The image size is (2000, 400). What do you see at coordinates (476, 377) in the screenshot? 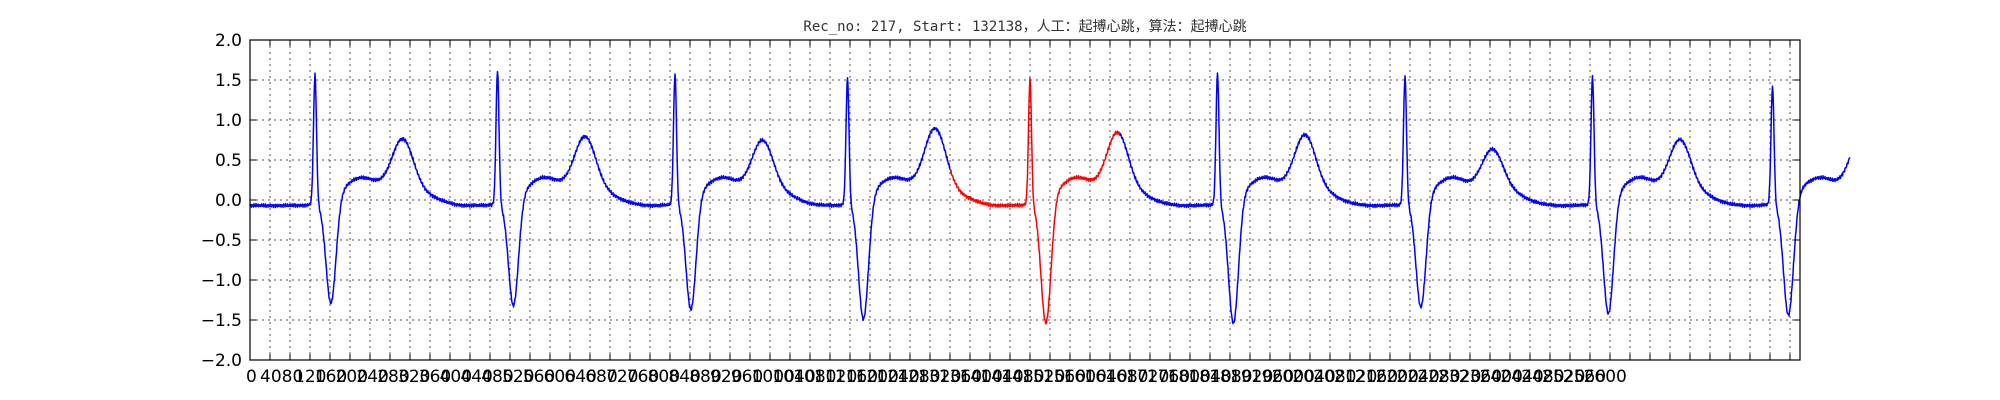
I see `x-tick-label: 440` at bounding box center [476, 377].